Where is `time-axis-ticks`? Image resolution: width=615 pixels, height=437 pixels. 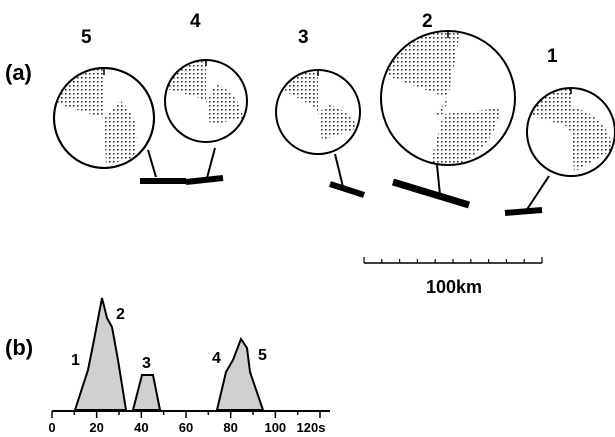 time-axis-ticks is located at coordinates (186, 414).